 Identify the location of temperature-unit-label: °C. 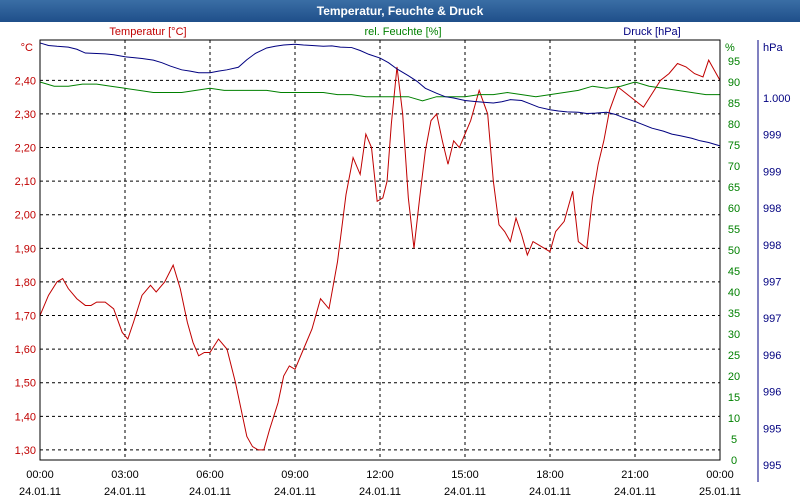
(27, 48).